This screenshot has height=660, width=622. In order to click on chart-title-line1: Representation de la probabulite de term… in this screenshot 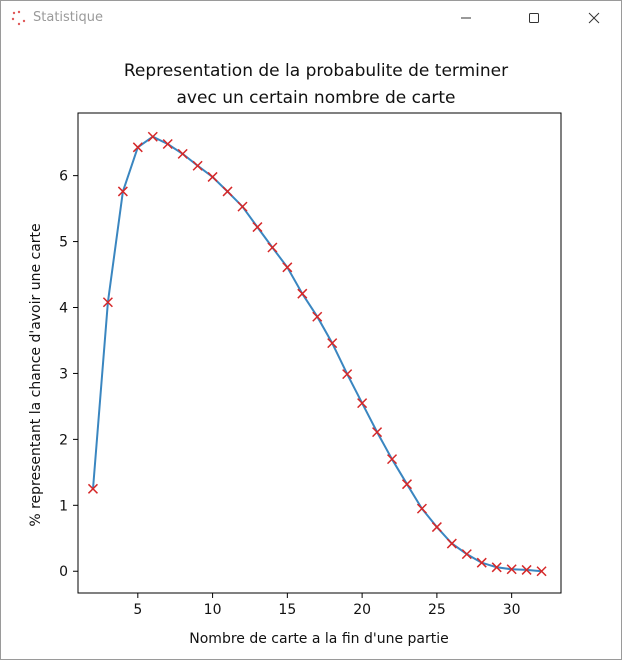, I will do `click(316, 71)`.